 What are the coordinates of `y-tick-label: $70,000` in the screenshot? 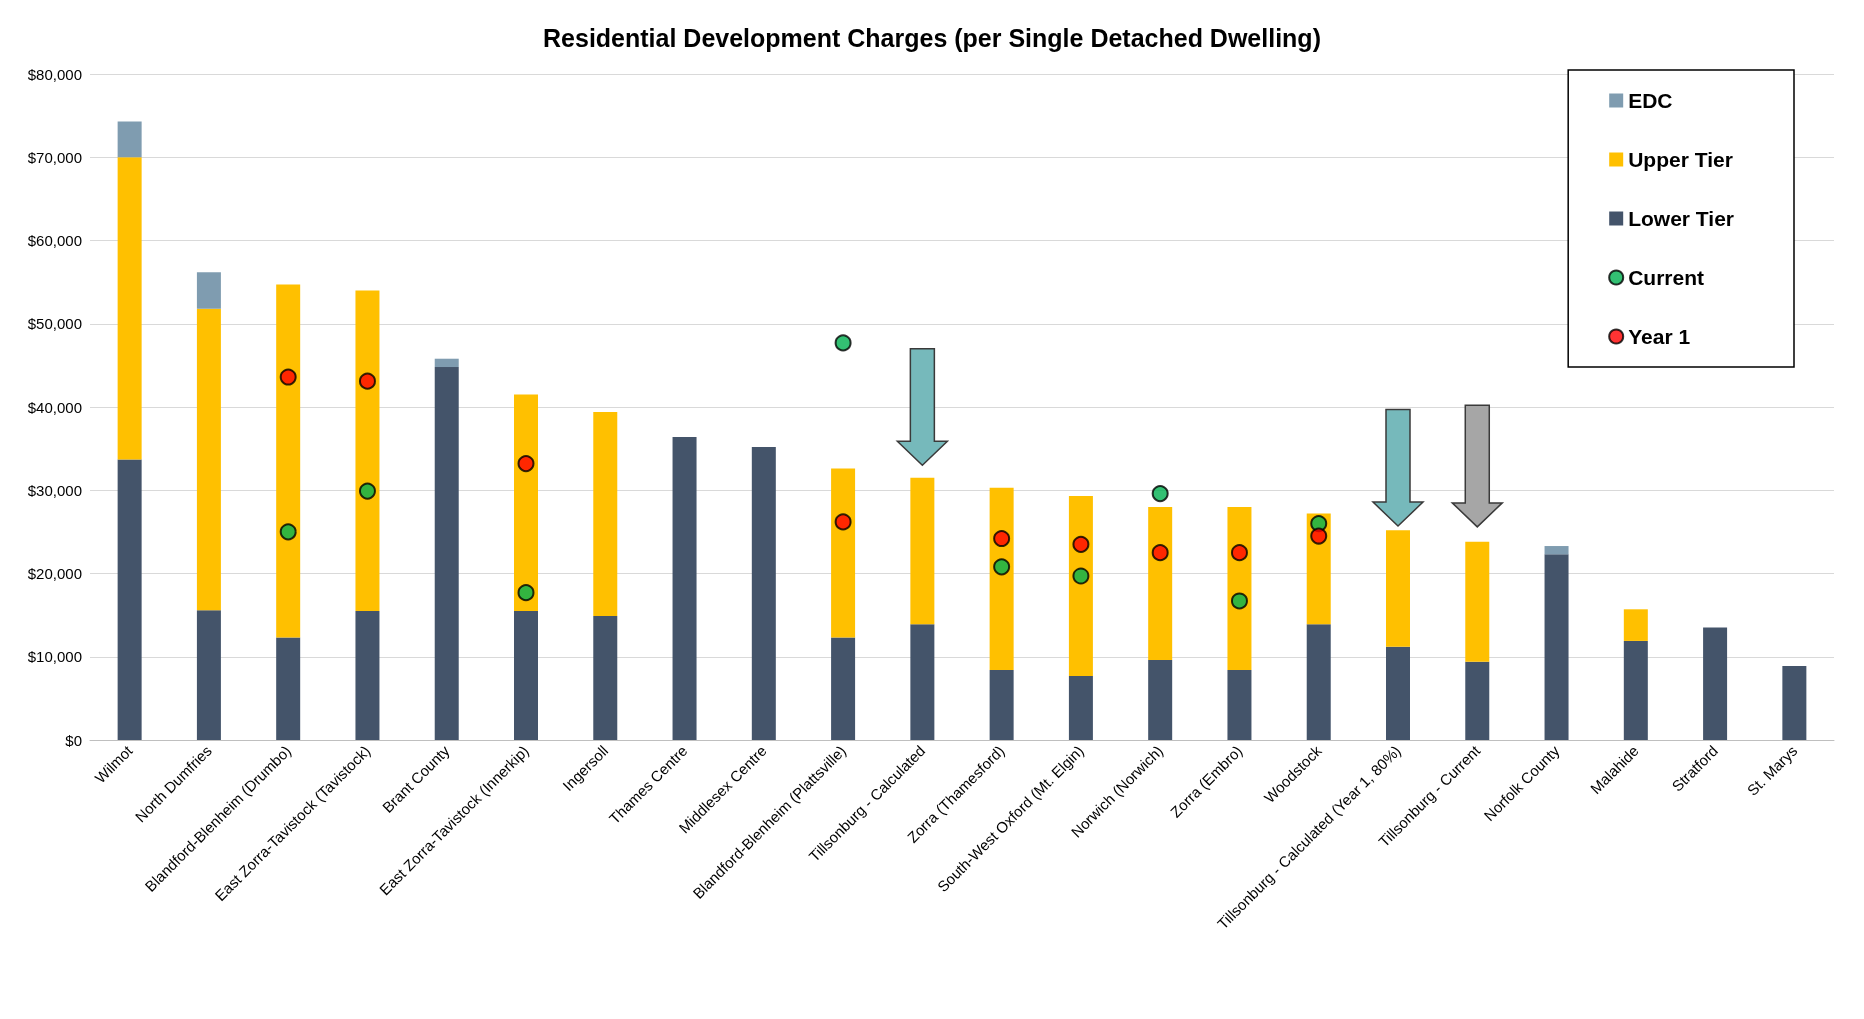 It's located at (54, 157).